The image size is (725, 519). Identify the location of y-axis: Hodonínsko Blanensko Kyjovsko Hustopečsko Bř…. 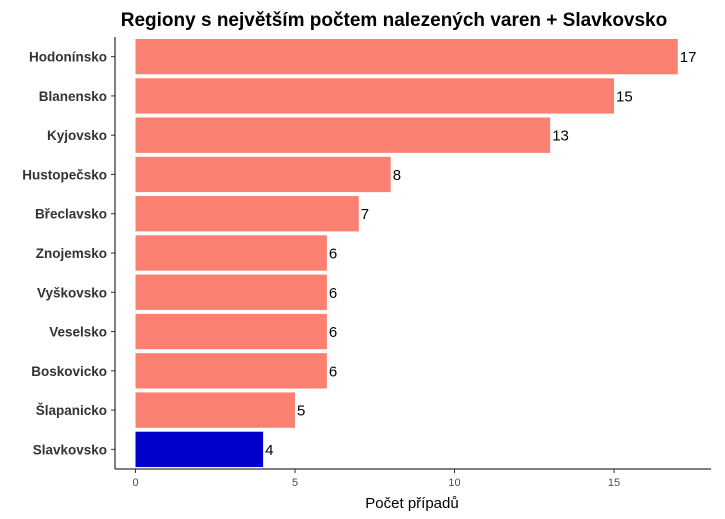
(69, 253).